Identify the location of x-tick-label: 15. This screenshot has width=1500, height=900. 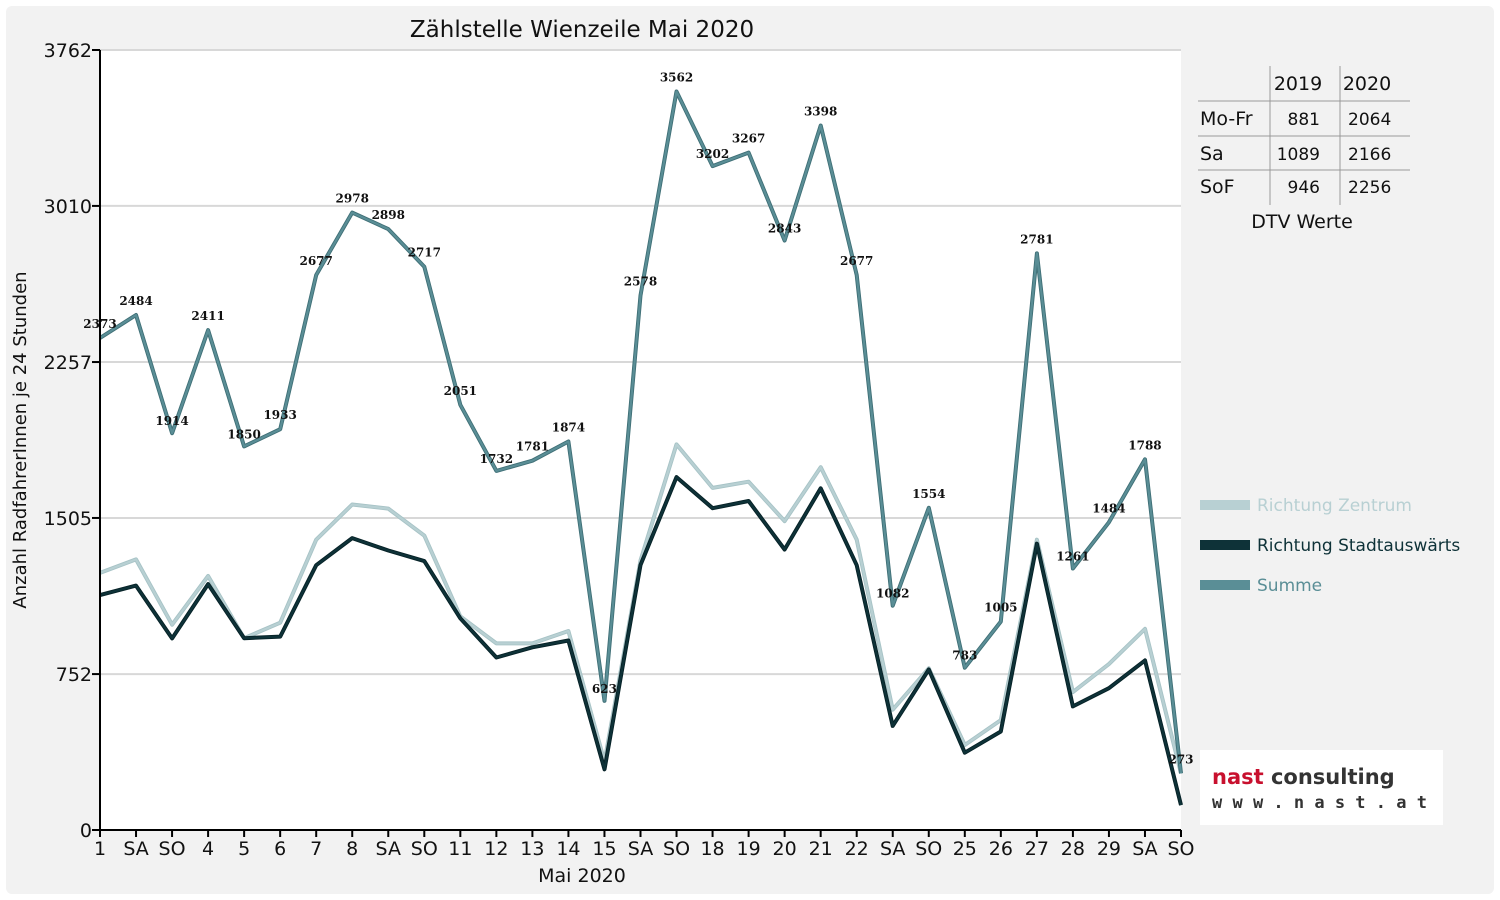
(604, 849).